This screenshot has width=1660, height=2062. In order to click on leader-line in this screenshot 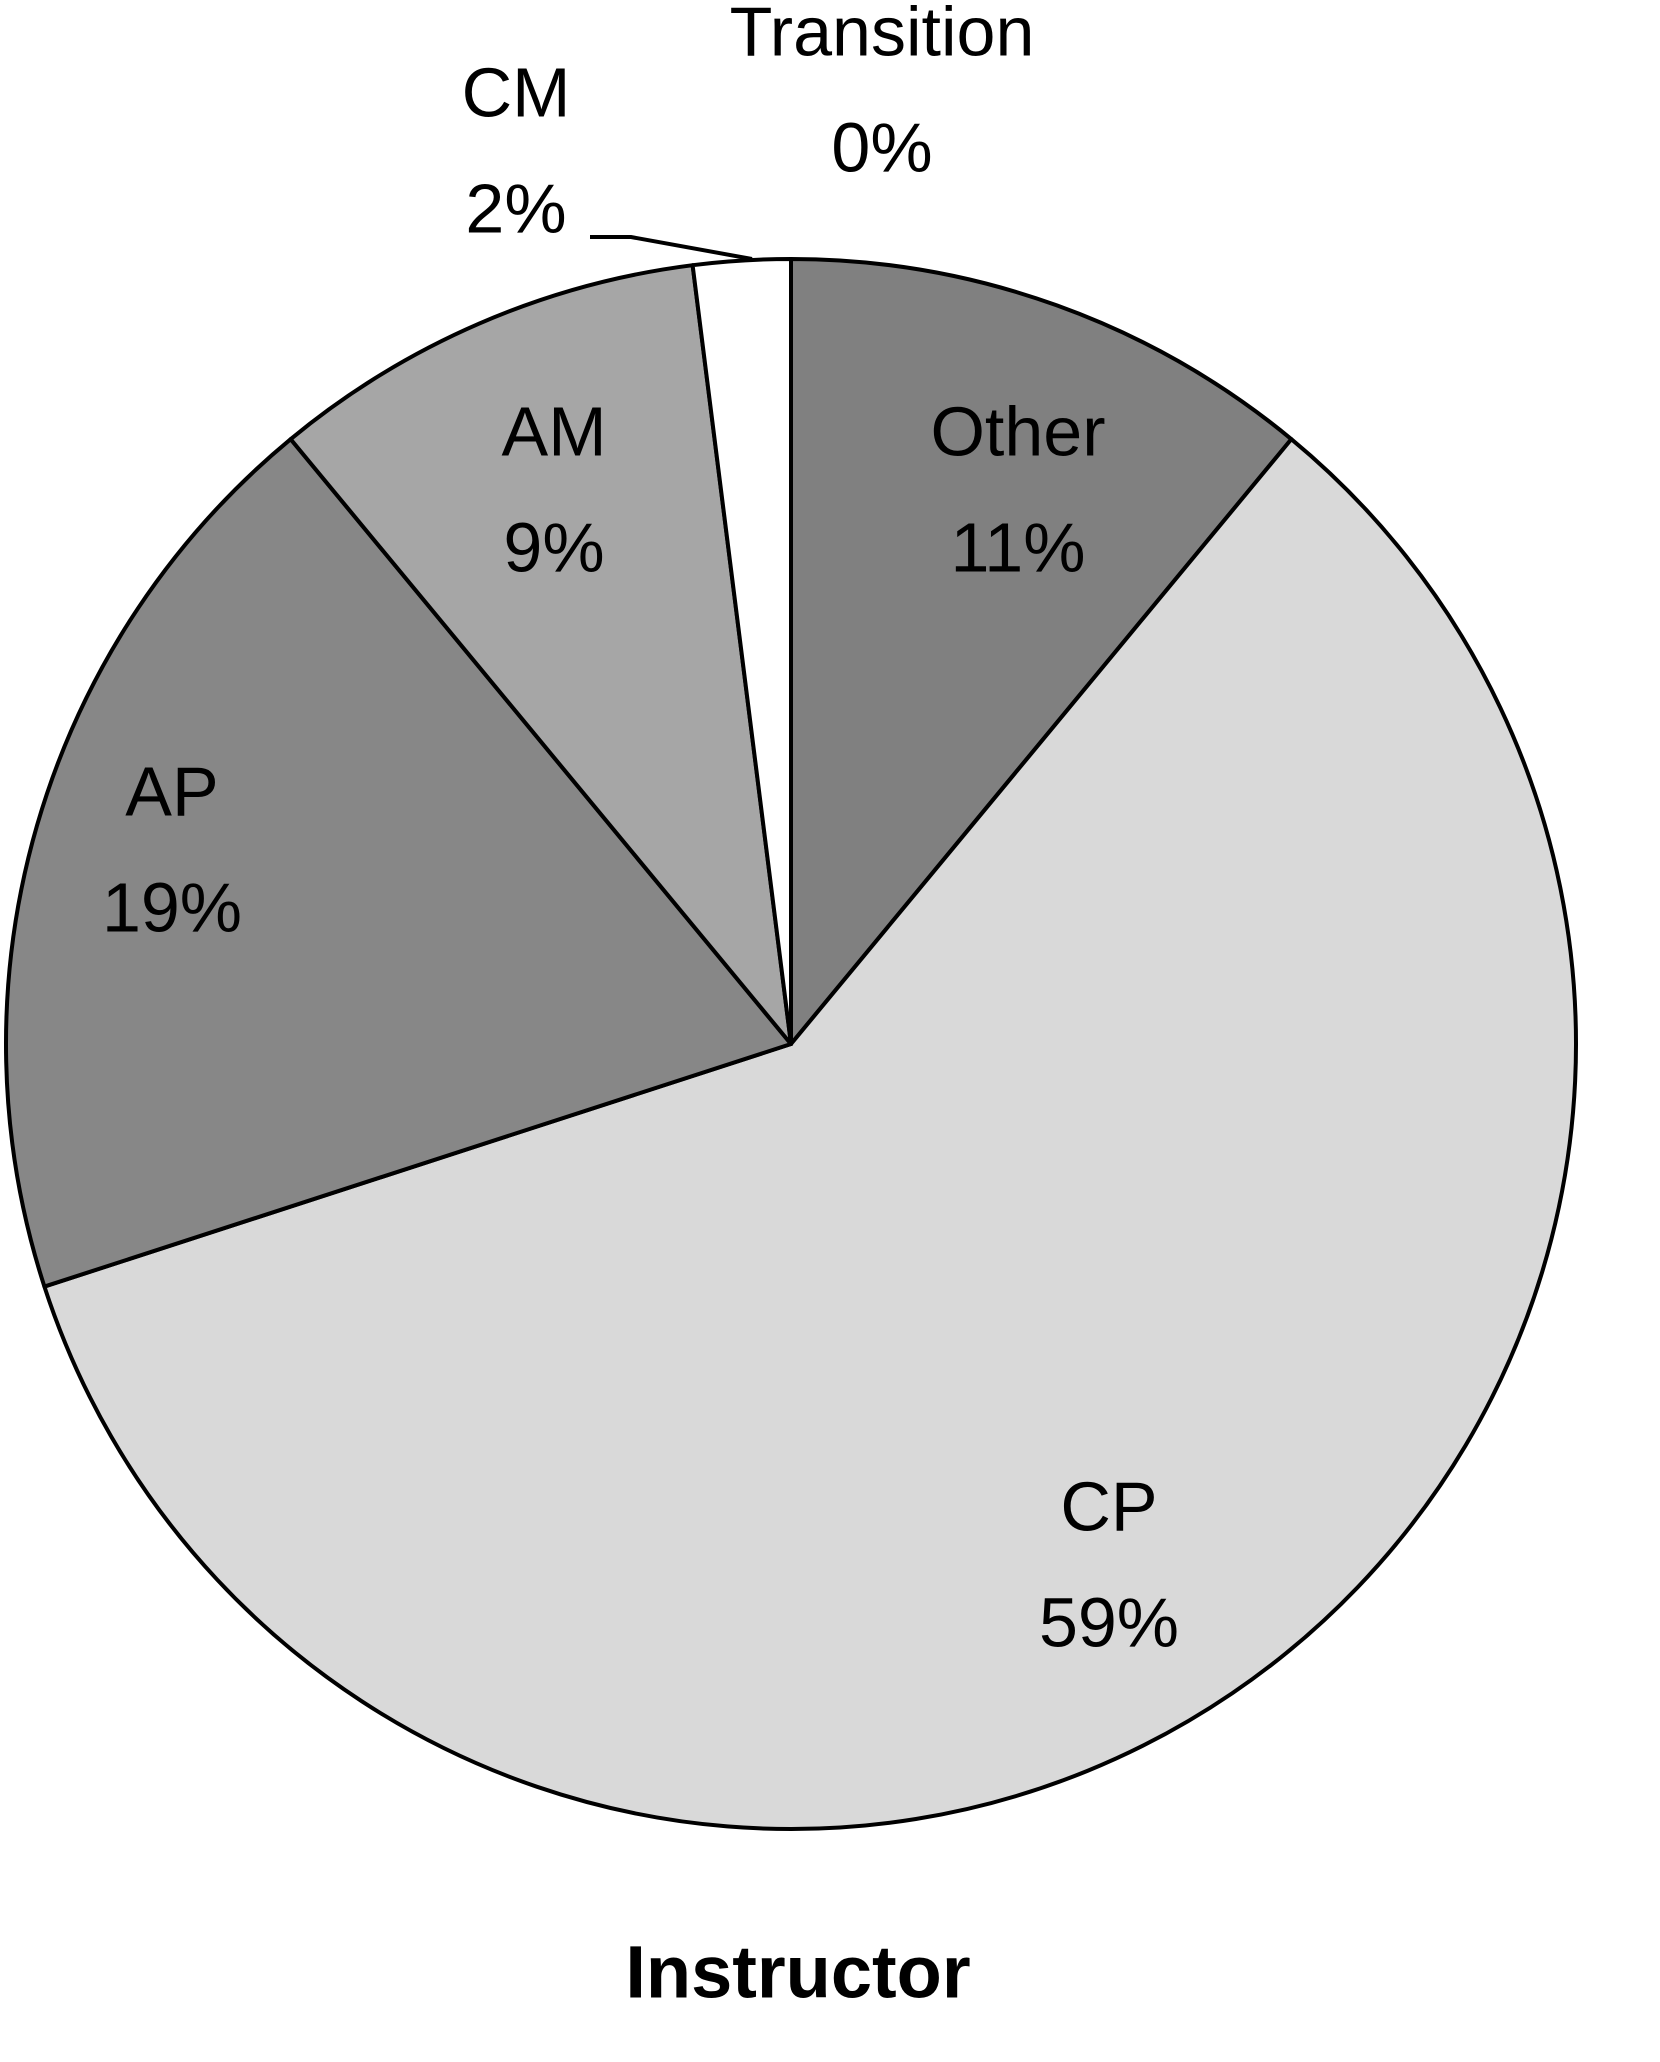, I will do `click(671, 248)`.